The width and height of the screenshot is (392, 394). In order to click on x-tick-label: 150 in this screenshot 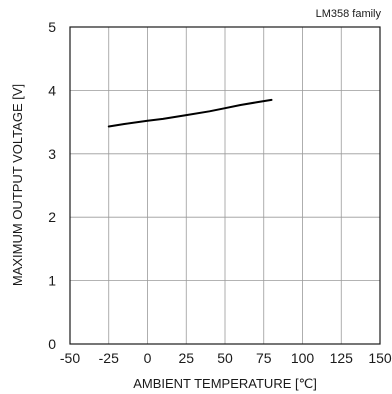, I will do `click(380, 358)`.